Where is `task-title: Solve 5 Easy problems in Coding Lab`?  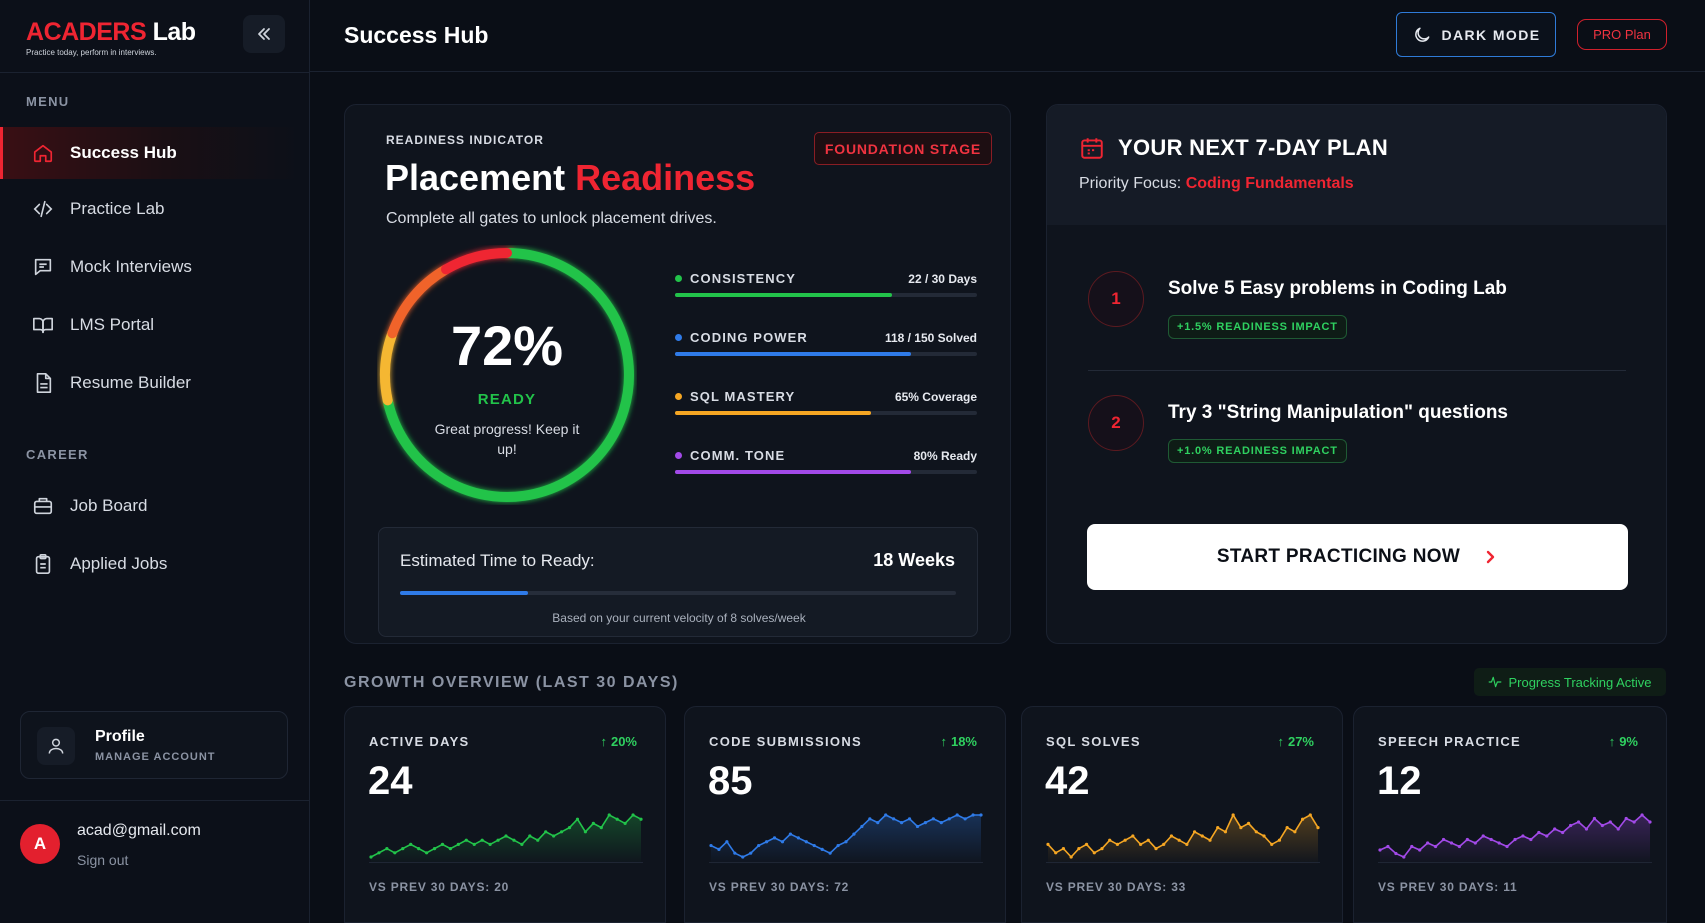
task-title: Solve 5 Easy problems in Coding Lab is located at coordinates (1337, 288).